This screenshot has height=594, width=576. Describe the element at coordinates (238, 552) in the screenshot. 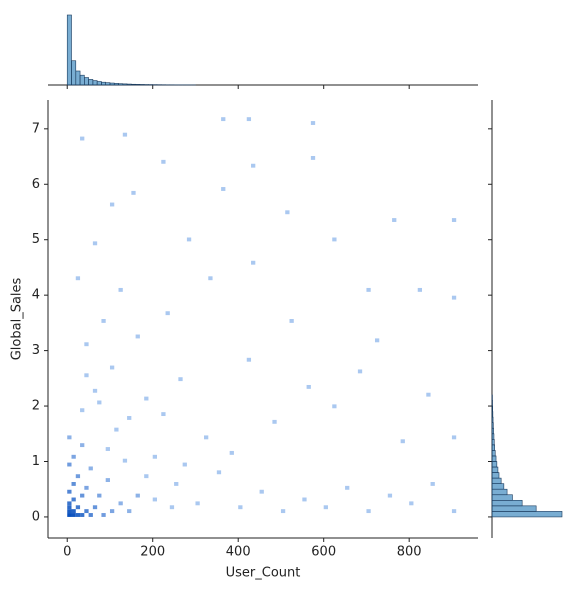

I see `x-tick-label: 400` at that location.